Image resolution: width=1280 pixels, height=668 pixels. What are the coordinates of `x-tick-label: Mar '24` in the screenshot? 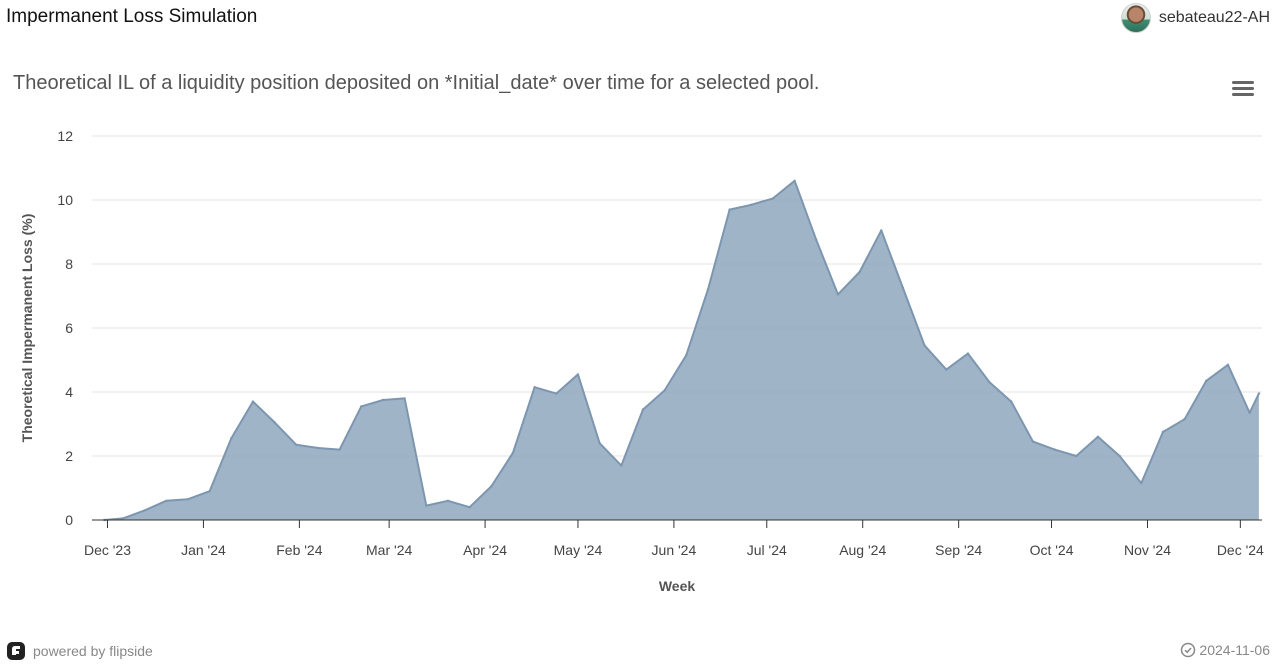 It's located at (389, 550).